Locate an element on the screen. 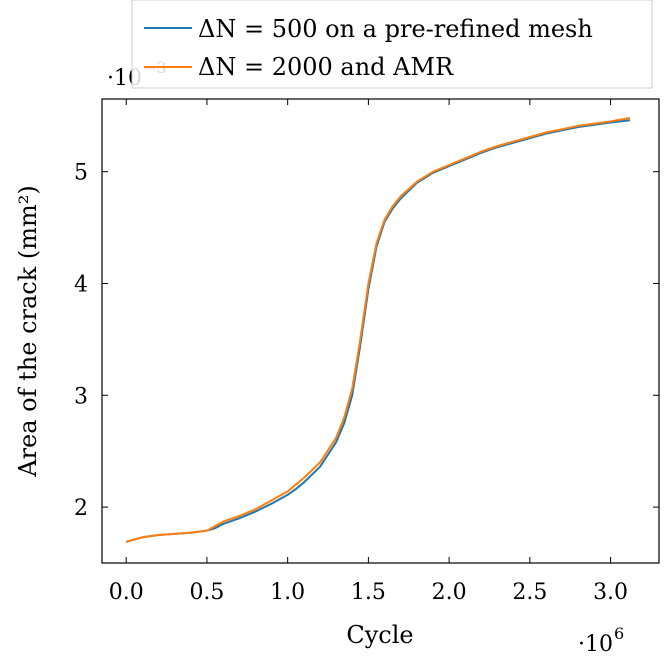 The width and height of the screenshot is (670, 657). x-axis-title: Cycle is located at coordinates (379, 635).